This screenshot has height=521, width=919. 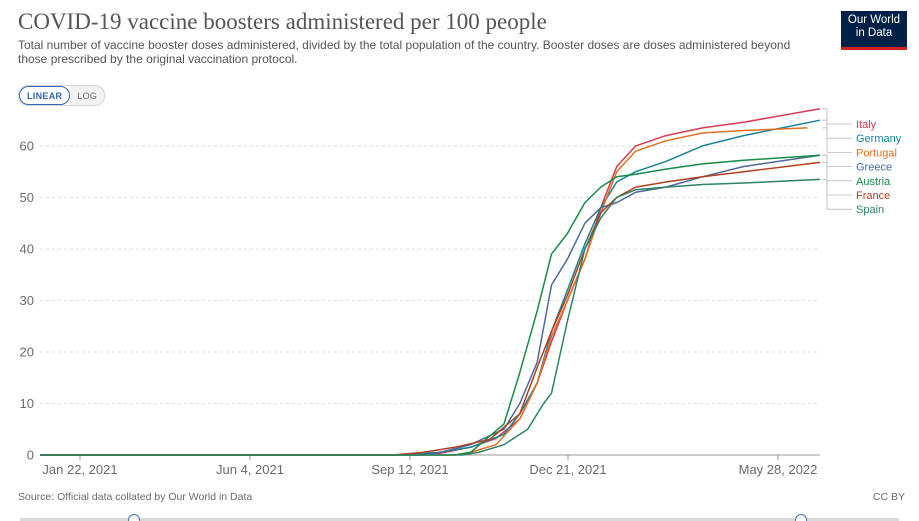 I want to click on legend-label-portugal: Portugal, so click(x=876, y=153).